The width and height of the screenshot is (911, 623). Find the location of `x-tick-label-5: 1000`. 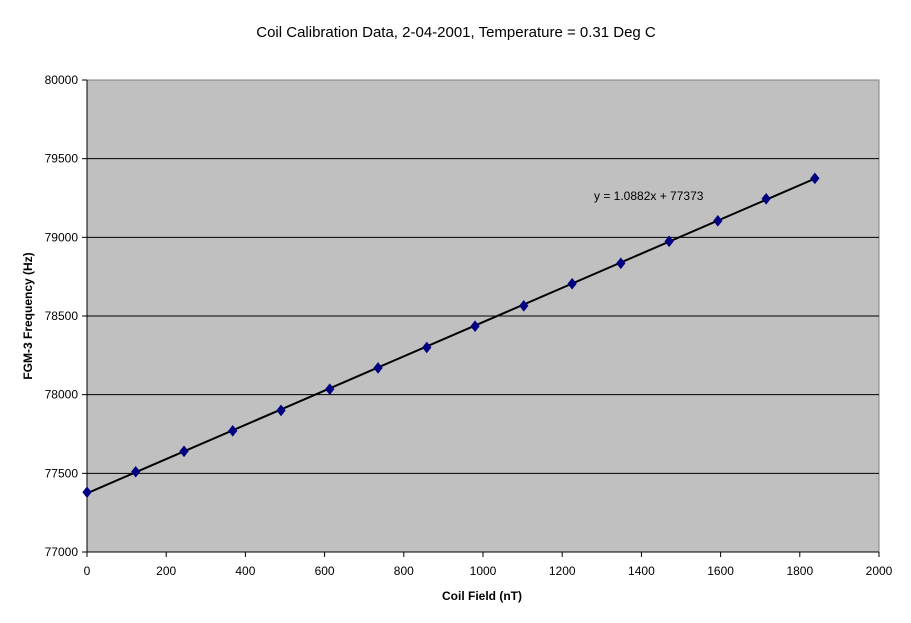

x-tick-label-5: 1000 is located at coordinates (483, 571).